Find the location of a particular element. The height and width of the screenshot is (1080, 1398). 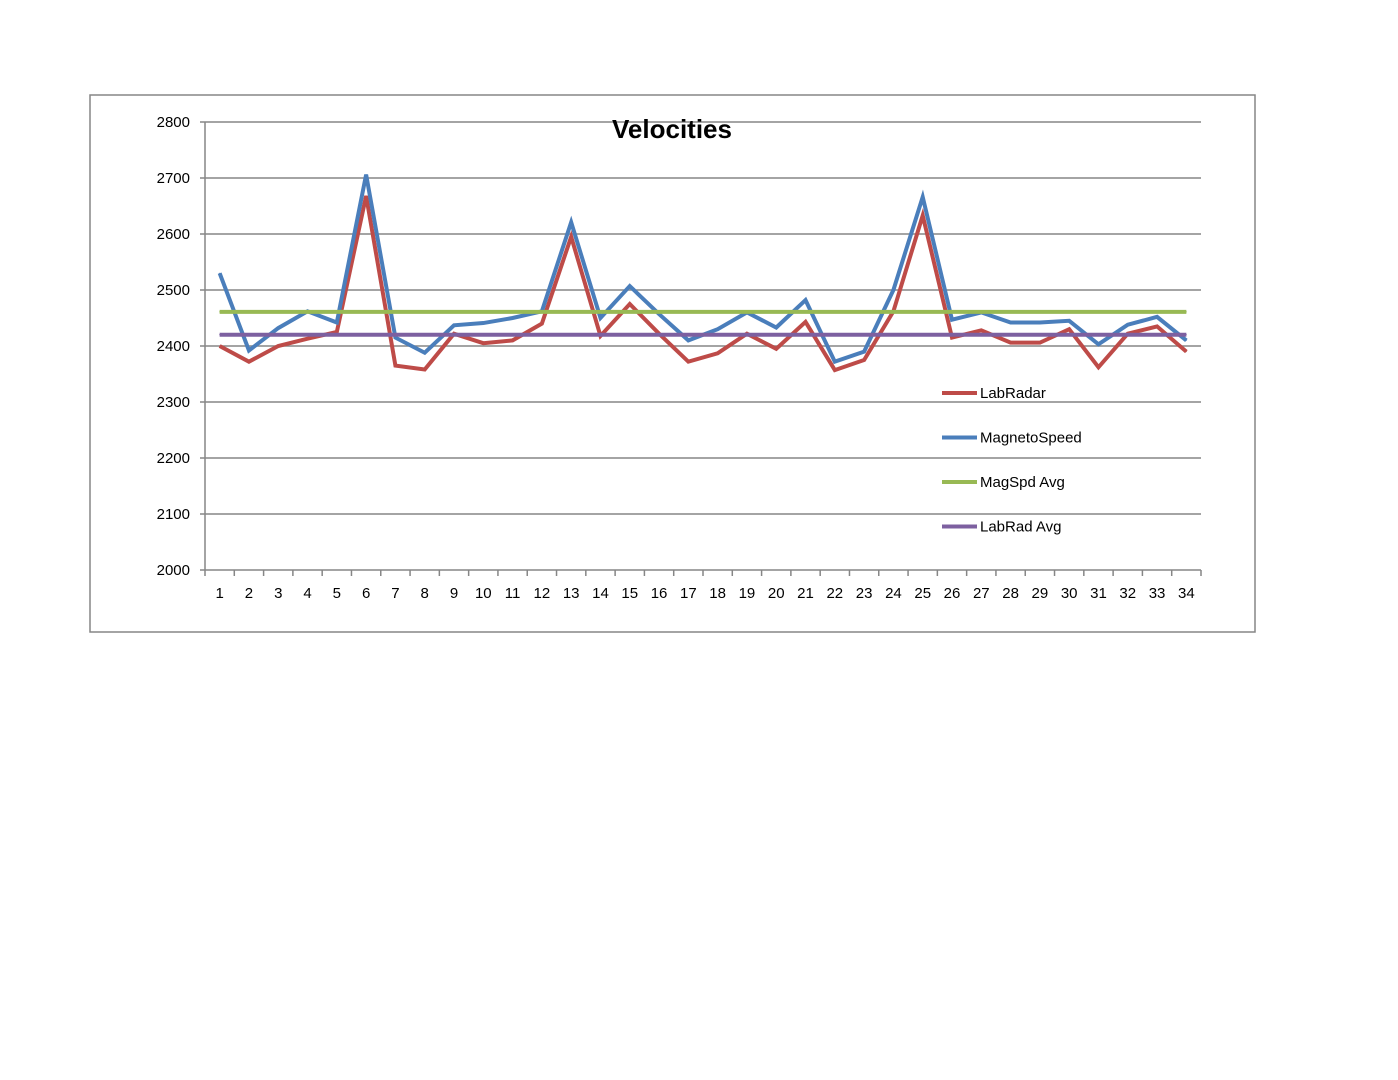

x-tick-label-19: 19 is located at coordinates (747, 593).